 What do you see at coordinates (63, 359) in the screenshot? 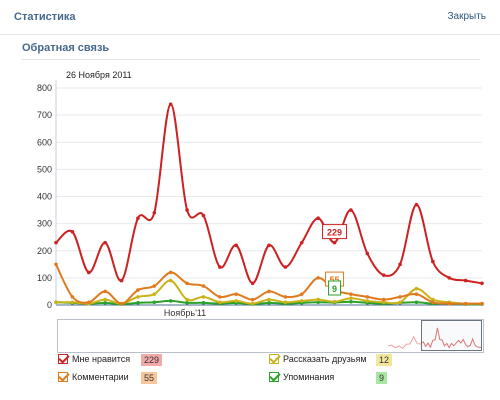
I see `checkbox-likes` at bounding box center [63, 359].